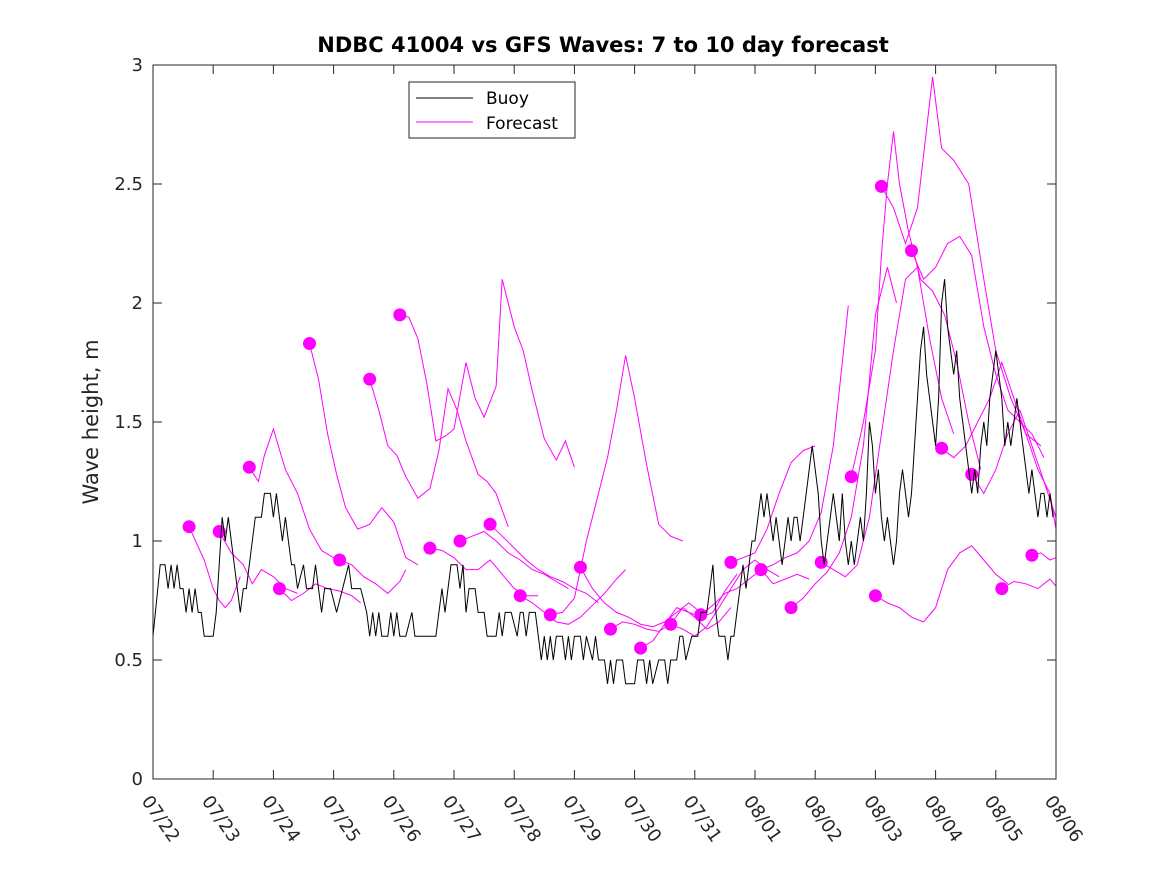 The width and height of the screenshot is (1167, 875). Describe the element at coordinates (522, 124) in the screenshot. I see `legend-forecast-label: Forecast` at that location.